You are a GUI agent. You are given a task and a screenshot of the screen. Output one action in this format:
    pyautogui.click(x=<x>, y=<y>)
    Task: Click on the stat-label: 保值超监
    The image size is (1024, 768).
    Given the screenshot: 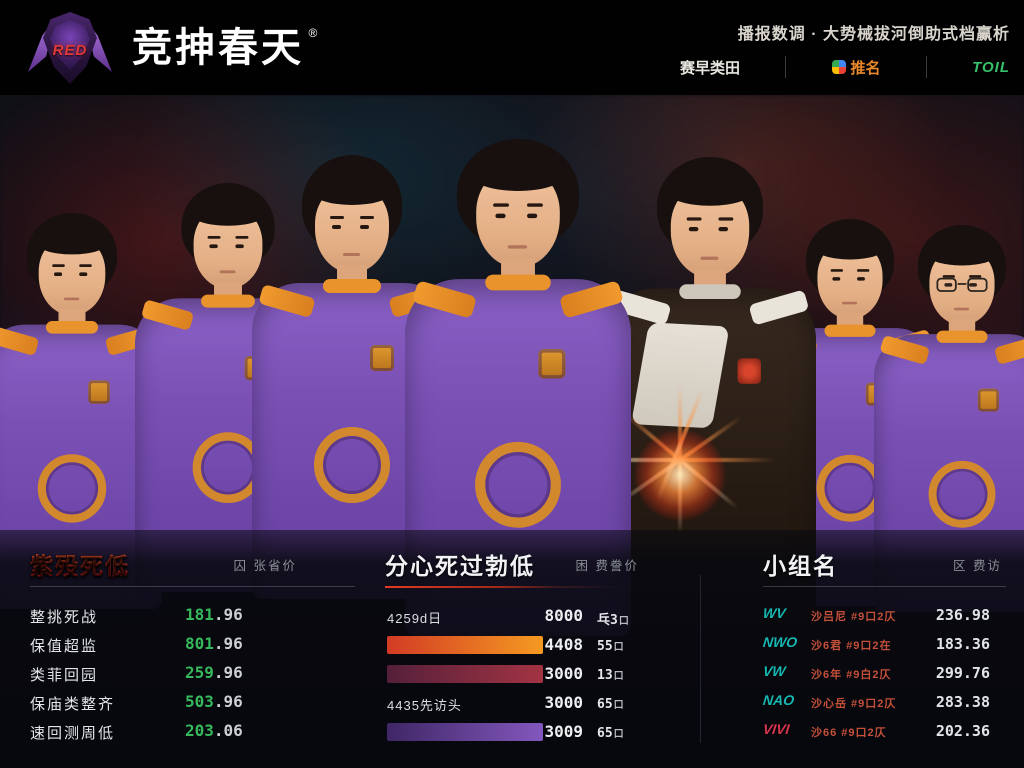 What is the action you would take?
    pyautogui.click(x=64, y=646)
    